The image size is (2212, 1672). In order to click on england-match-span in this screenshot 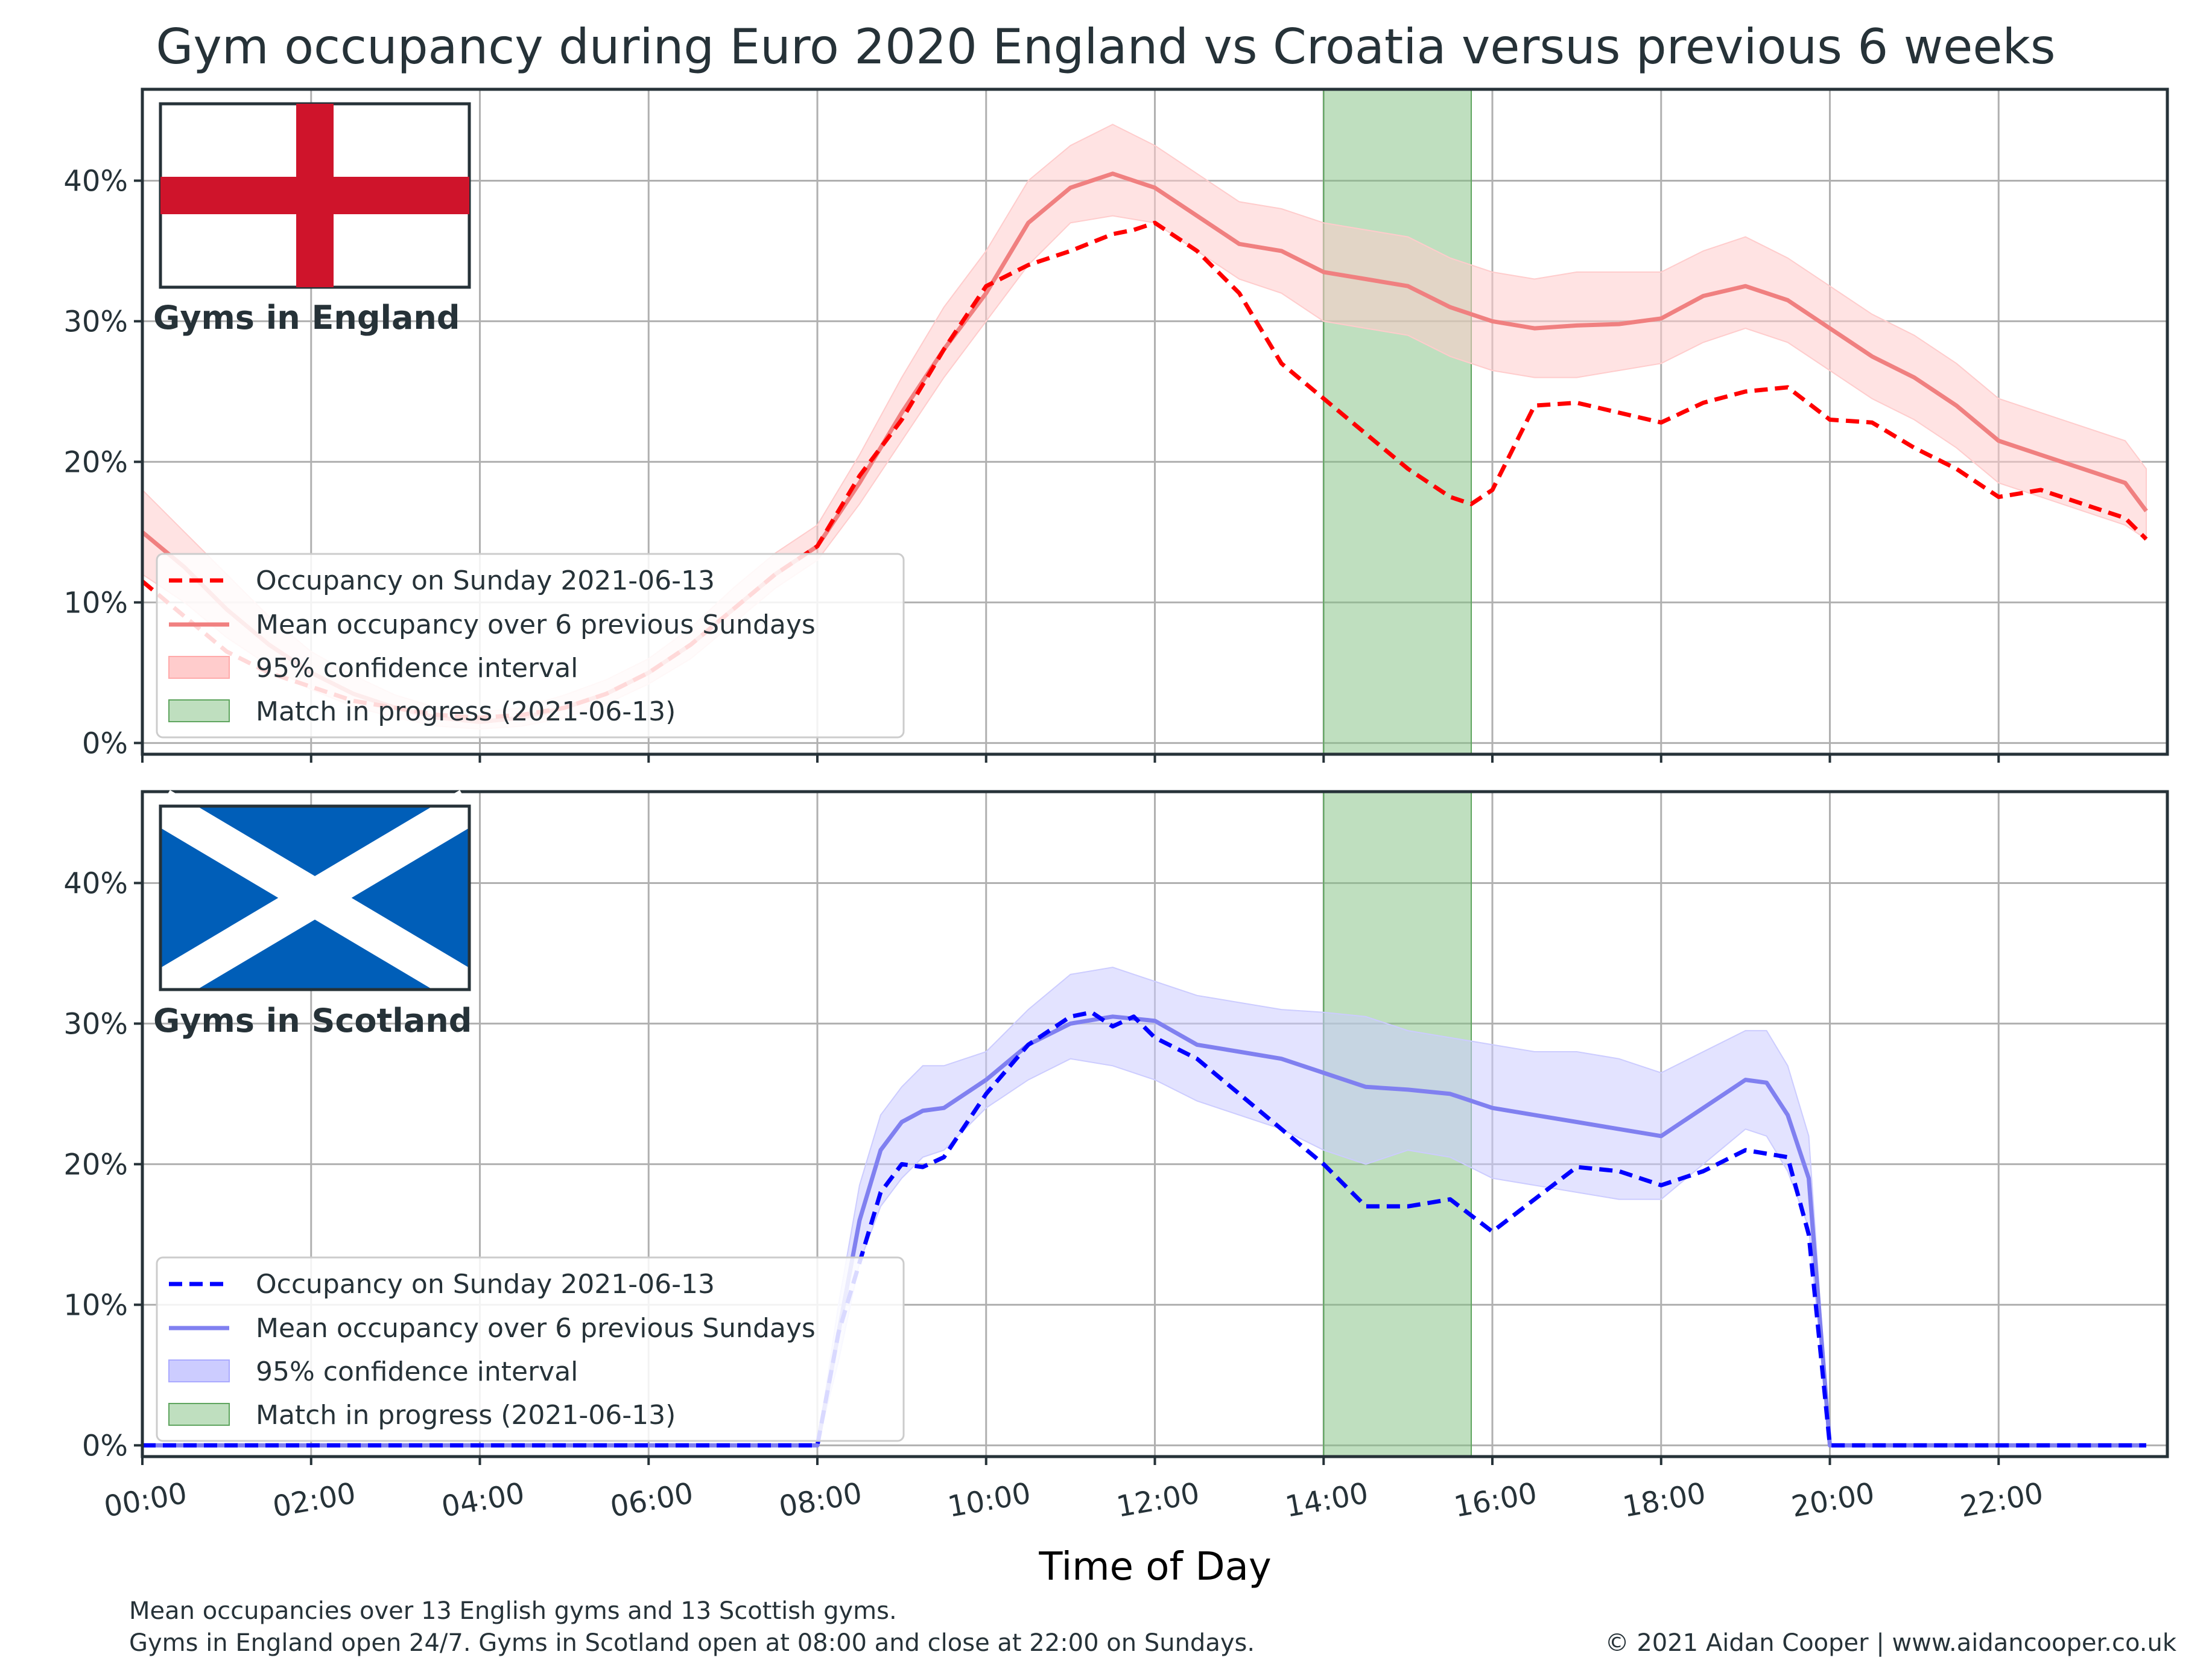, I will do `click(1397, 421)`.